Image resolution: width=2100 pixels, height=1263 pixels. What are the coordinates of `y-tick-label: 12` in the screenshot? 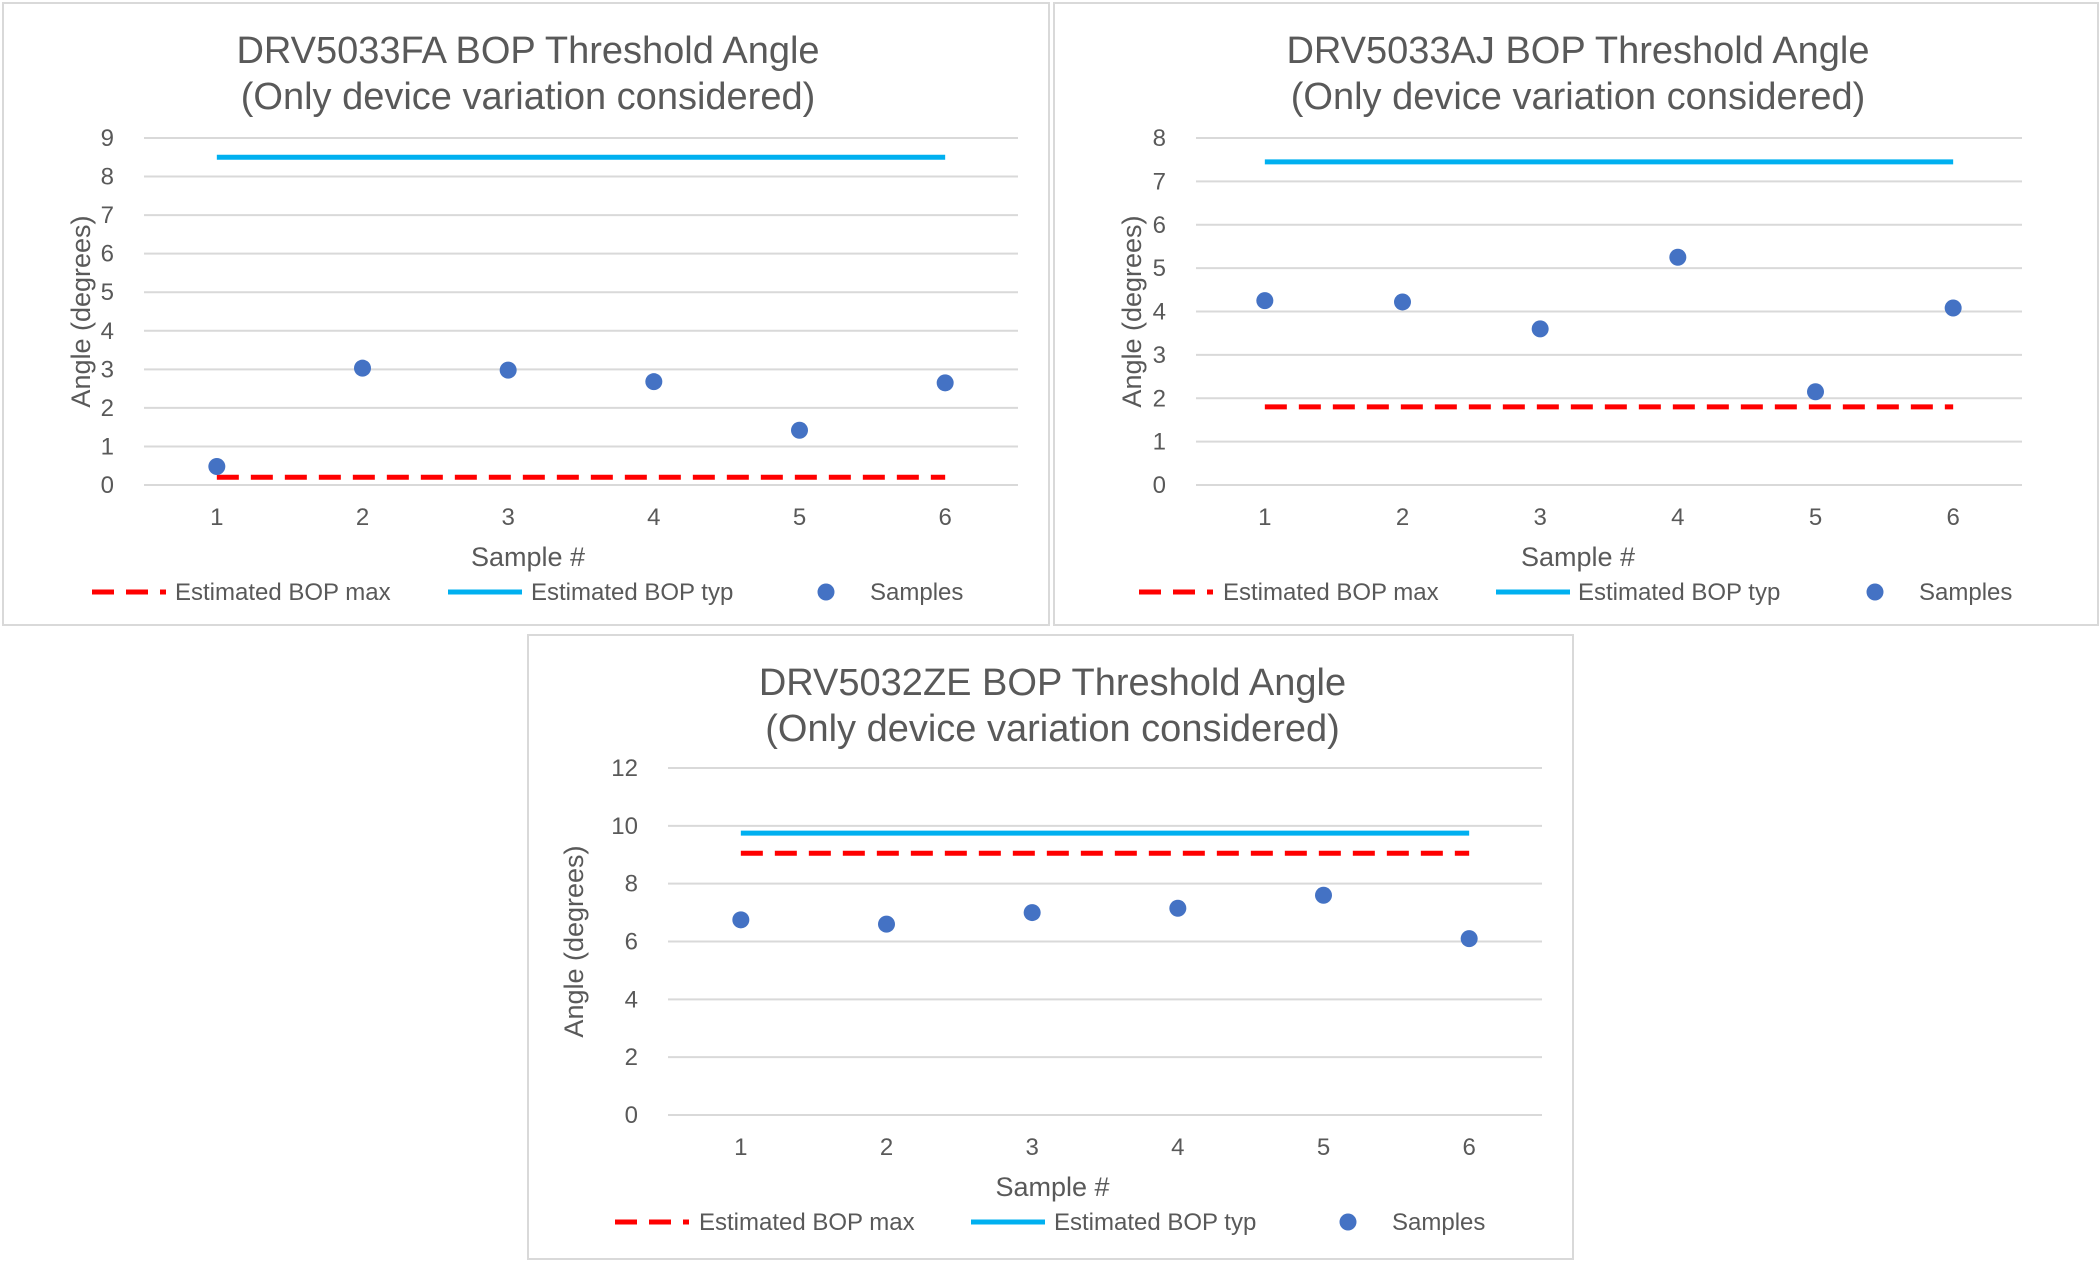 It's located at (624, 768).